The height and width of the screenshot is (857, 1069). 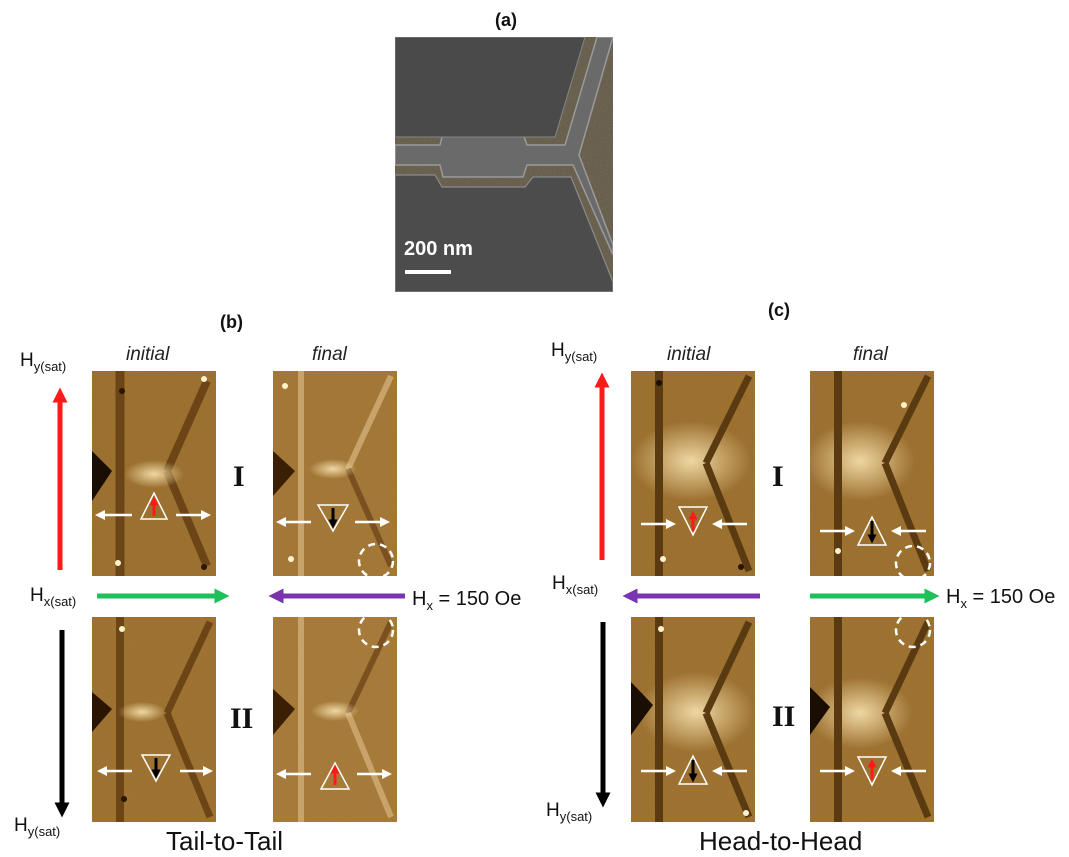 I want to click on c-state-I: I, so click(x=778, y=476).